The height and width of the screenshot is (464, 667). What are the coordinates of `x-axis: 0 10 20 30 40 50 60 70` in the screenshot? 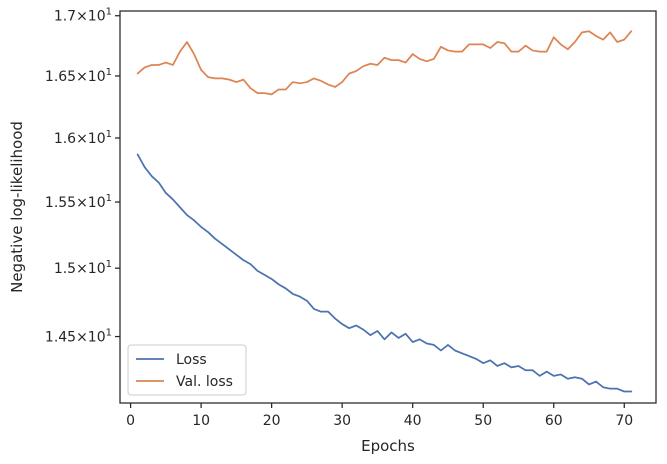 It's located at (379, 416).